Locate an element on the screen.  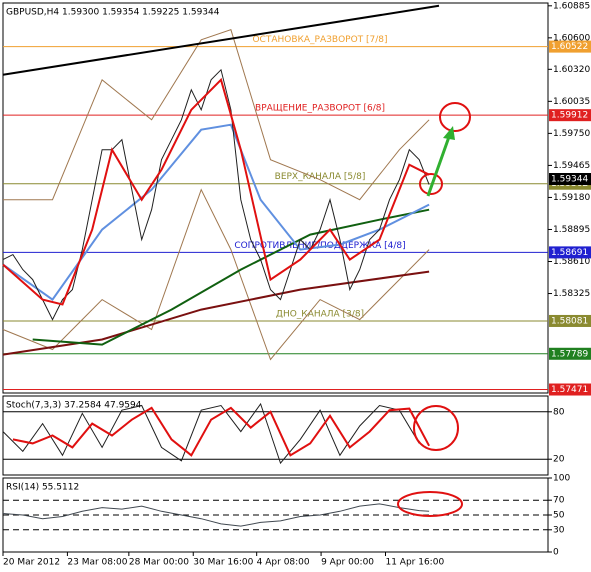
x-tick-label: 28 Mar 00:00 is located at coordinates (159, 563).